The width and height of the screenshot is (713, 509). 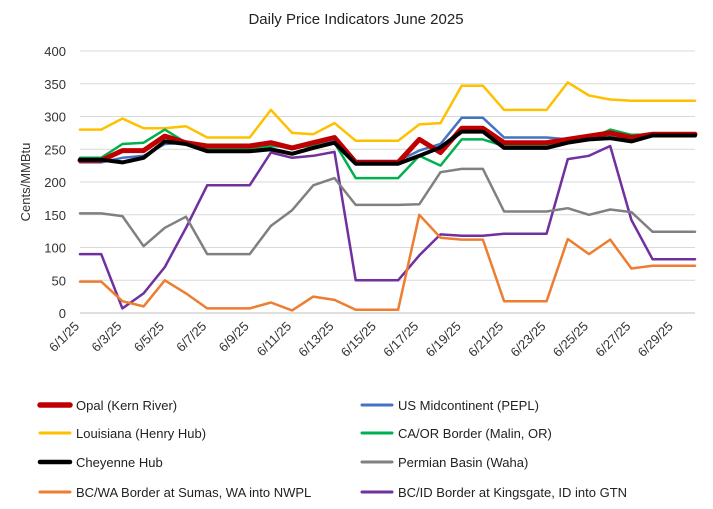 I want to click on y-tick-label: 250, so click(x=55, y=149).